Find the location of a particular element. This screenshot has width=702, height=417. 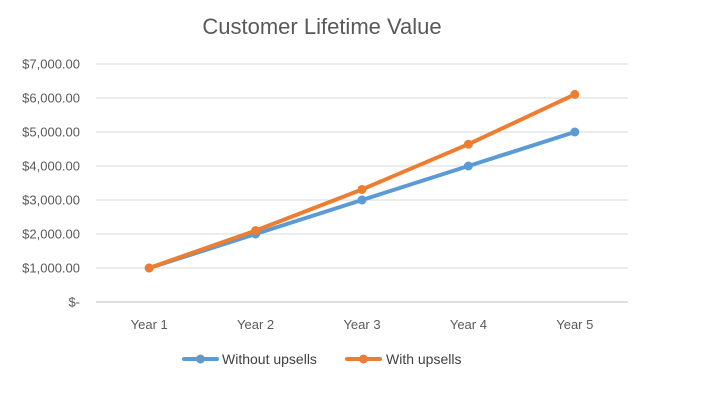

y-tick-label: $3,000.00 is located at coordinates (51, 200).